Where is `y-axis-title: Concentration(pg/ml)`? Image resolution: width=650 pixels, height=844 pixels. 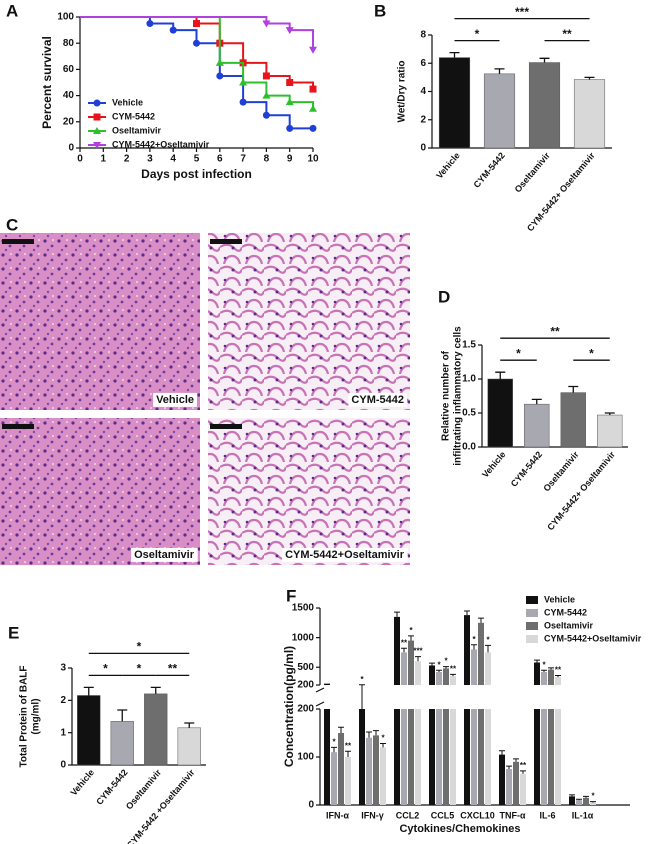 y-axis-title: Concentration(pg/ml) is located at coordinates (289, 706).